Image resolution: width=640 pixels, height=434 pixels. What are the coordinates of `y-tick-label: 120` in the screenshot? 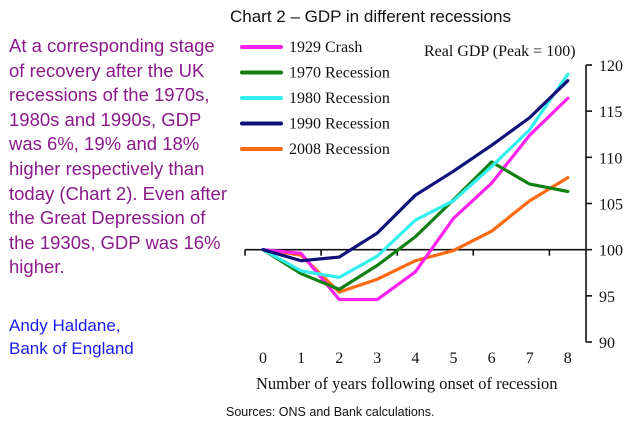 It's located at (611, 66).